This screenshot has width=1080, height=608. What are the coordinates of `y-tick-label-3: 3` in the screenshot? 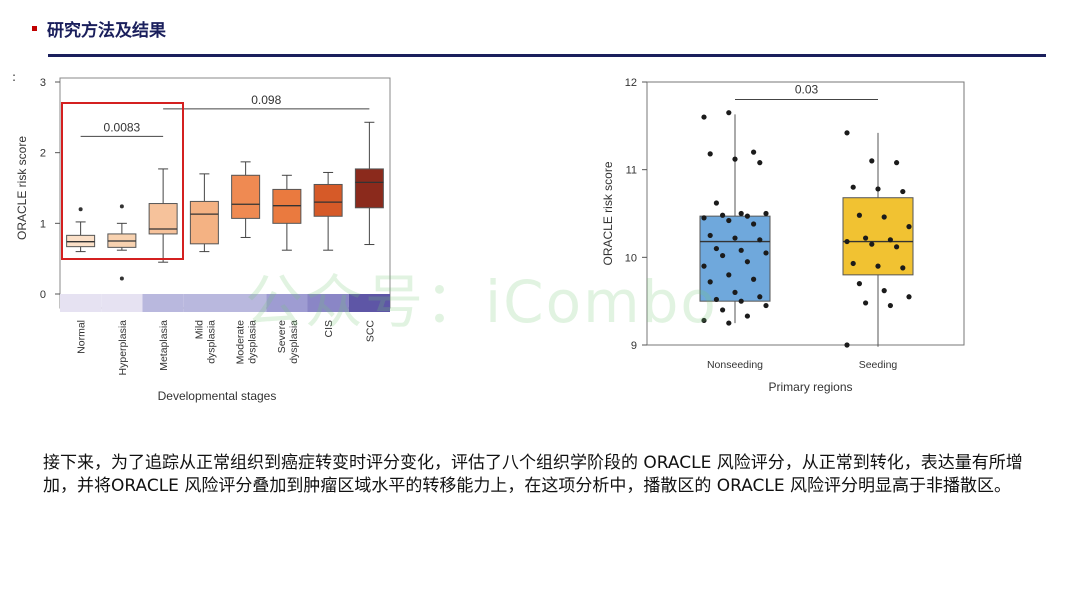 It's located at (43, 83).